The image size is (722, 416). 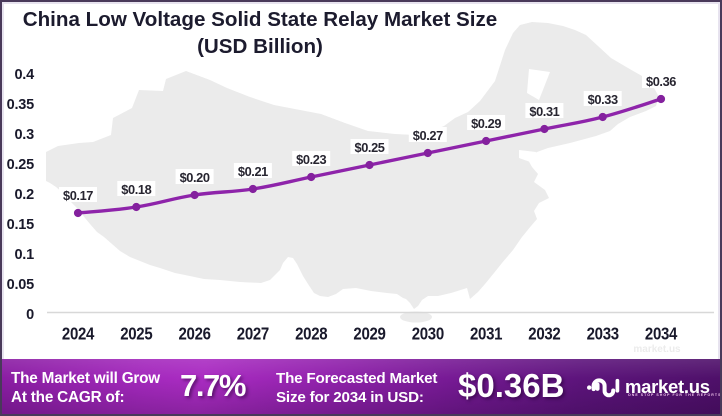 What do you see at coordinates (24, 195) in the screenshot?
I see `svg-text: 0.2` at bounding box center [24, 195].